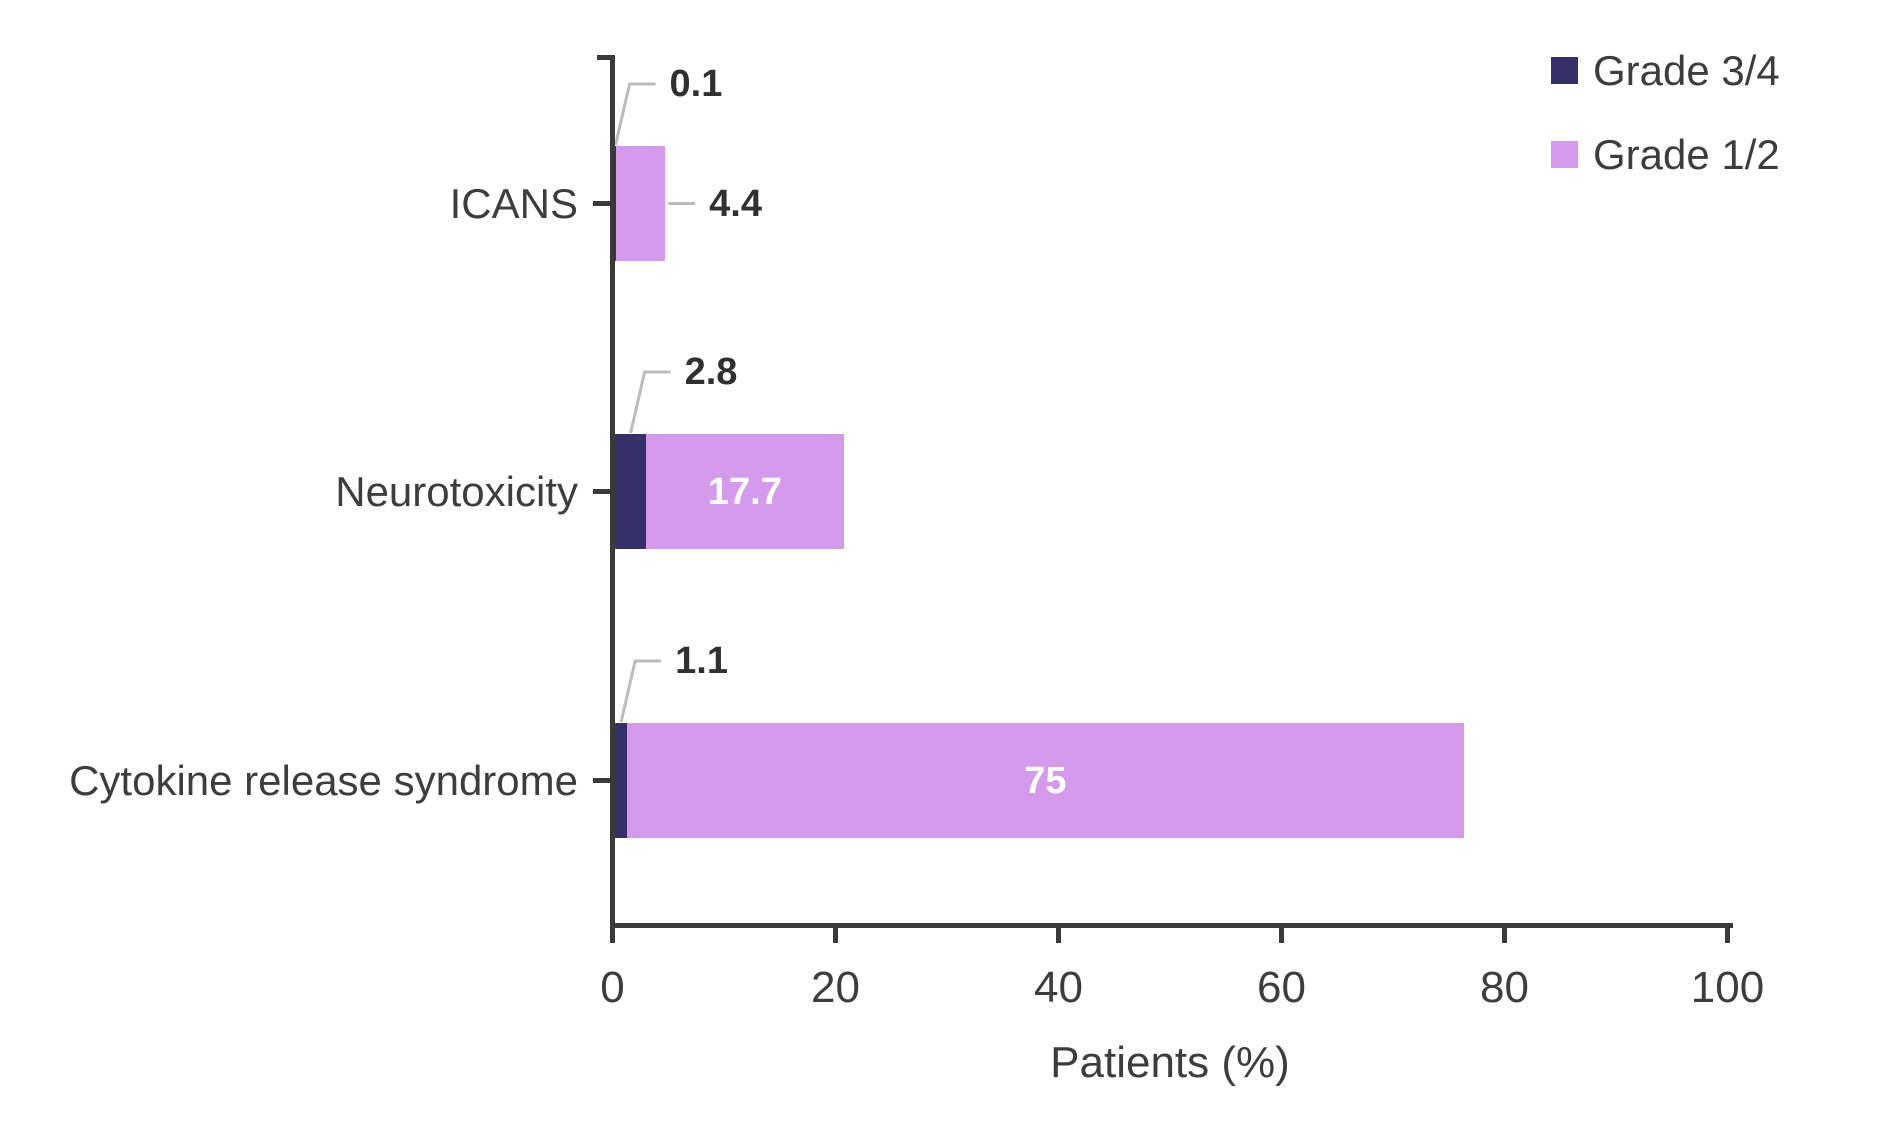 This screenshot has height=1126, width=1888. Describe the element at coordinates (456, 491) in the screenshot. I see `category-label: Neurotoxicity` at that location.